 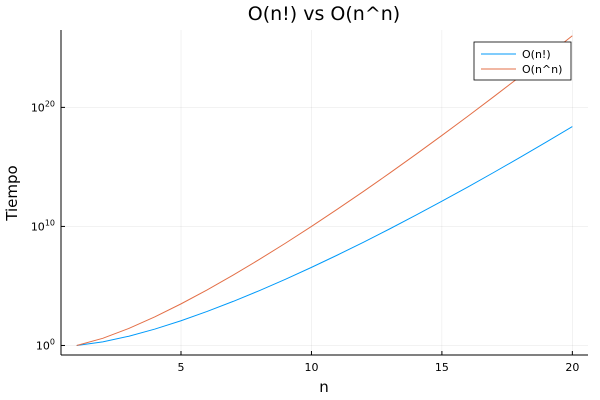 I want to click on legend-entry-0: O(n!), so click(x=536, y=54).